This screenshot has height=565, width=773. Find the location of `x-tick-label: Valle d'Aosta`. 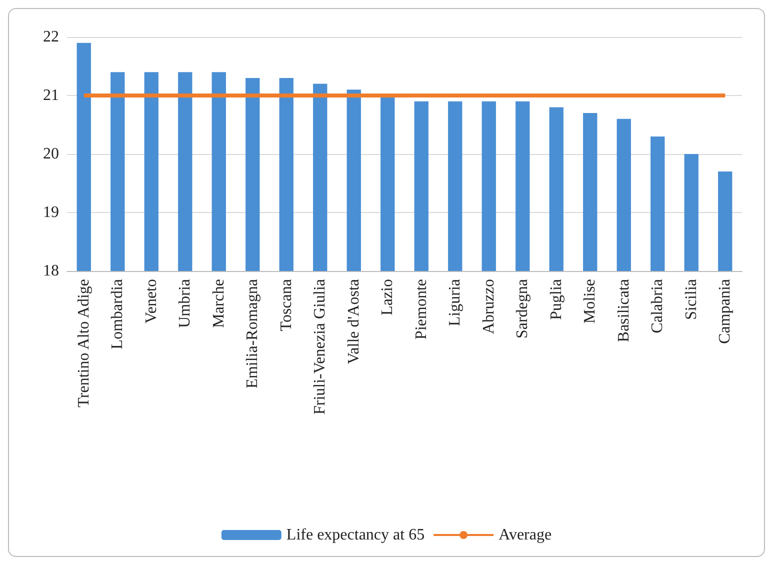

x-tick-label: Valle d'Aosta is located at coordinates (353, 321).